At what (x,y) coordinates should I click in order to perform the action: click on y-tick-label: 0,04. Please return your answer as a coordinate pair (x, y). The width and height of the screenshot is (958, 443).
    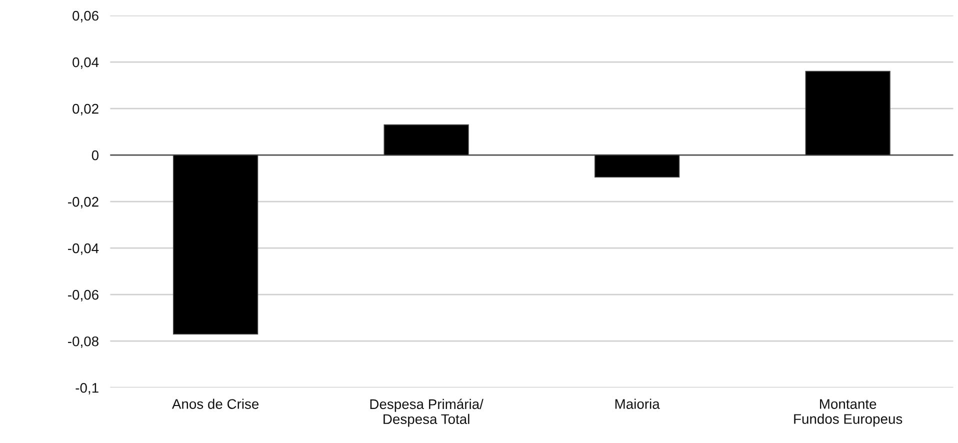
    Looking at the image, I should click on (85, 63).